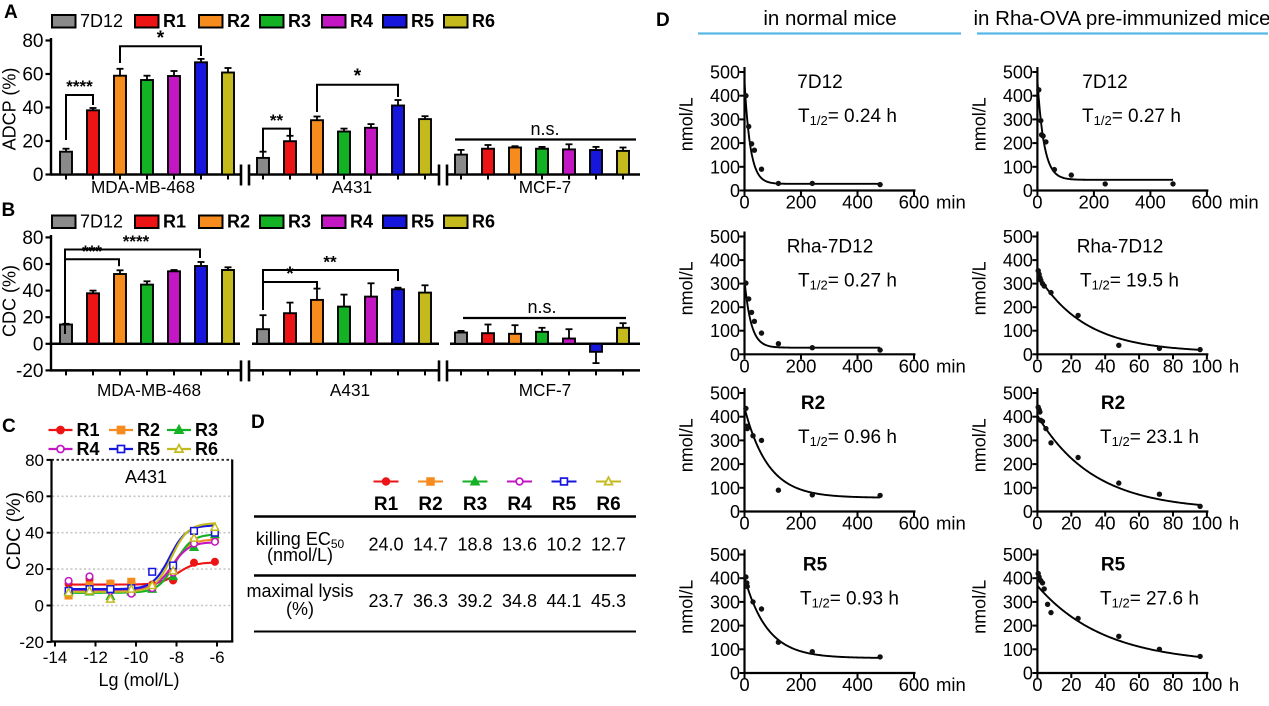  Describe the element at coordinates (1121, 18) in the screenshot. I see `svg-text: in Rha-OVA pre-immunized mice` at that location.